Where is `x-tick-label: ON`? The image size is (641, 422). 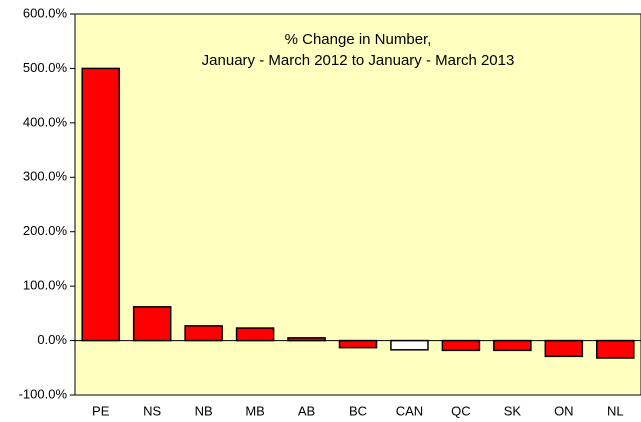 x-tick-label: ON is located at coordinates (564, 410).